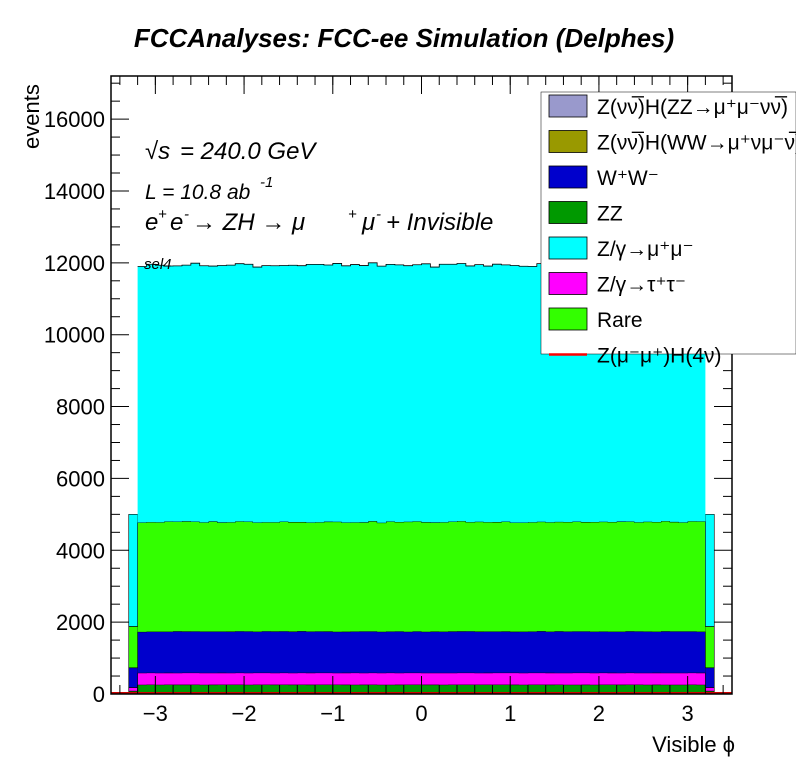 The width and height of the screenshot is (796, 772). What do you see at coordinates (352, 214) in the screenshot?
I see `process-mu-plus: +` at bounding box center [352, 214].